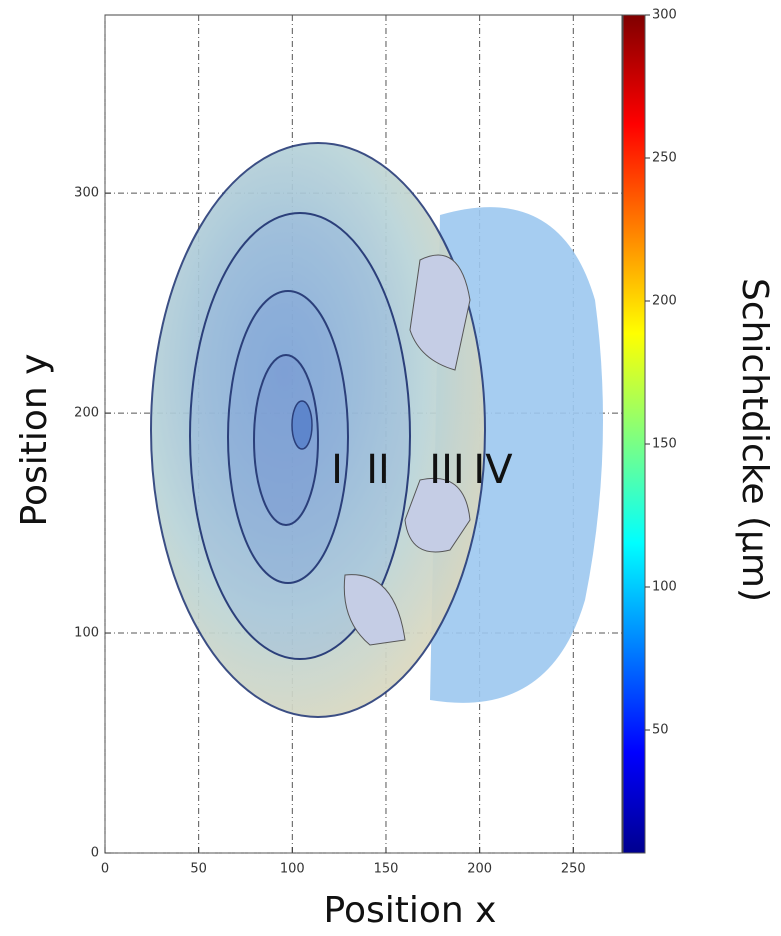 The height and width of the screenshot is (936, 781). I want to click on colorbar-tick-label: 50, so click(660, 730).